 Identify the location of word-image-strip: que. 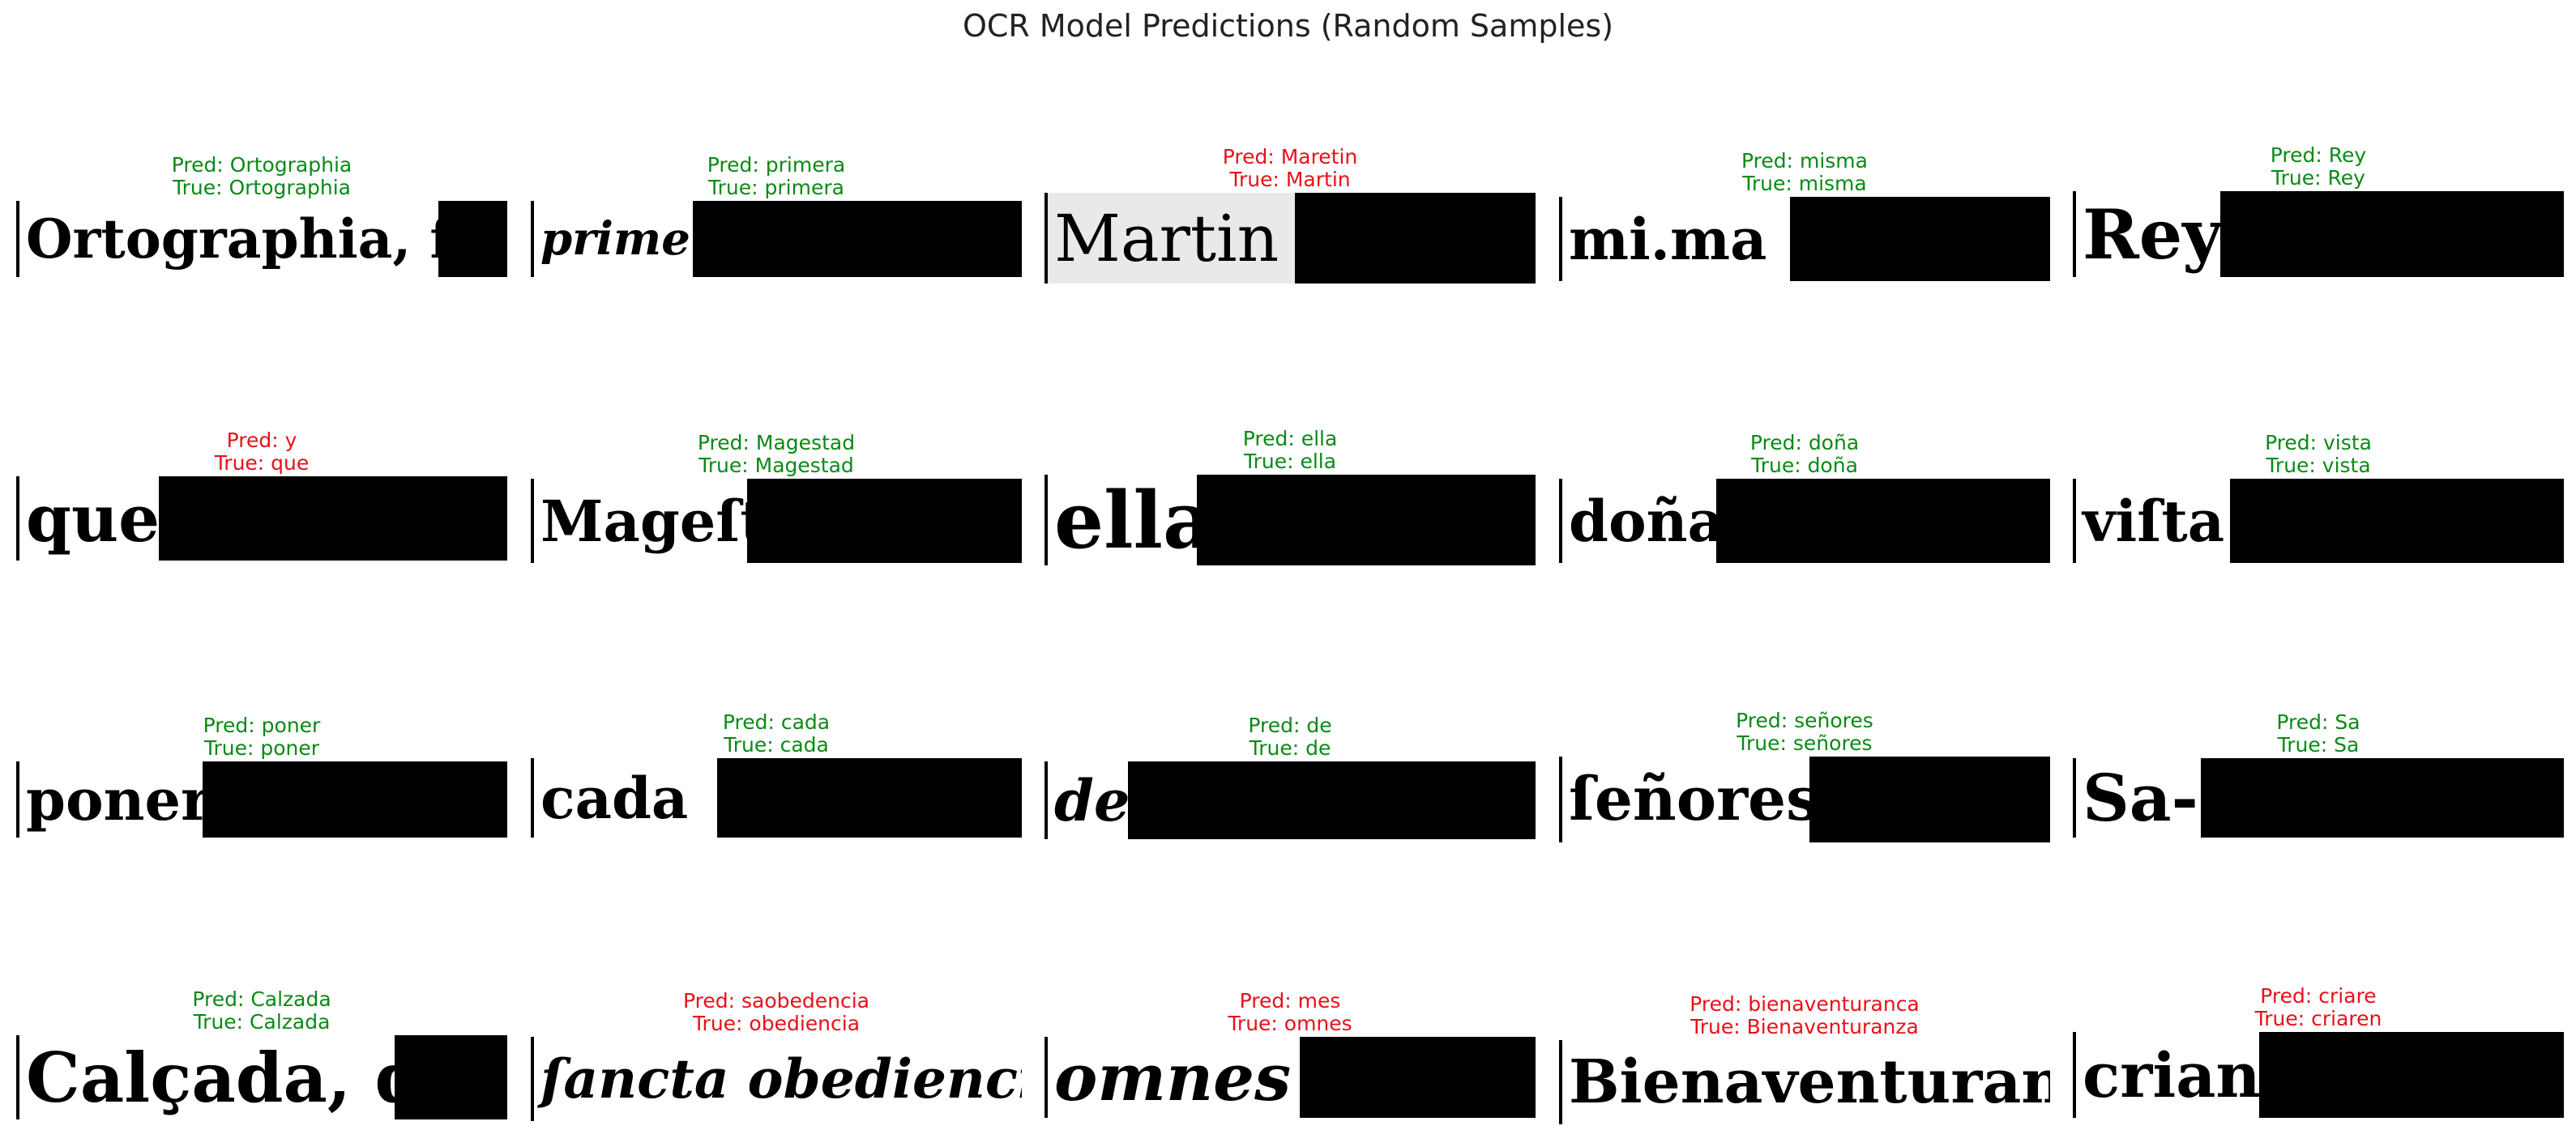
(261, 518).